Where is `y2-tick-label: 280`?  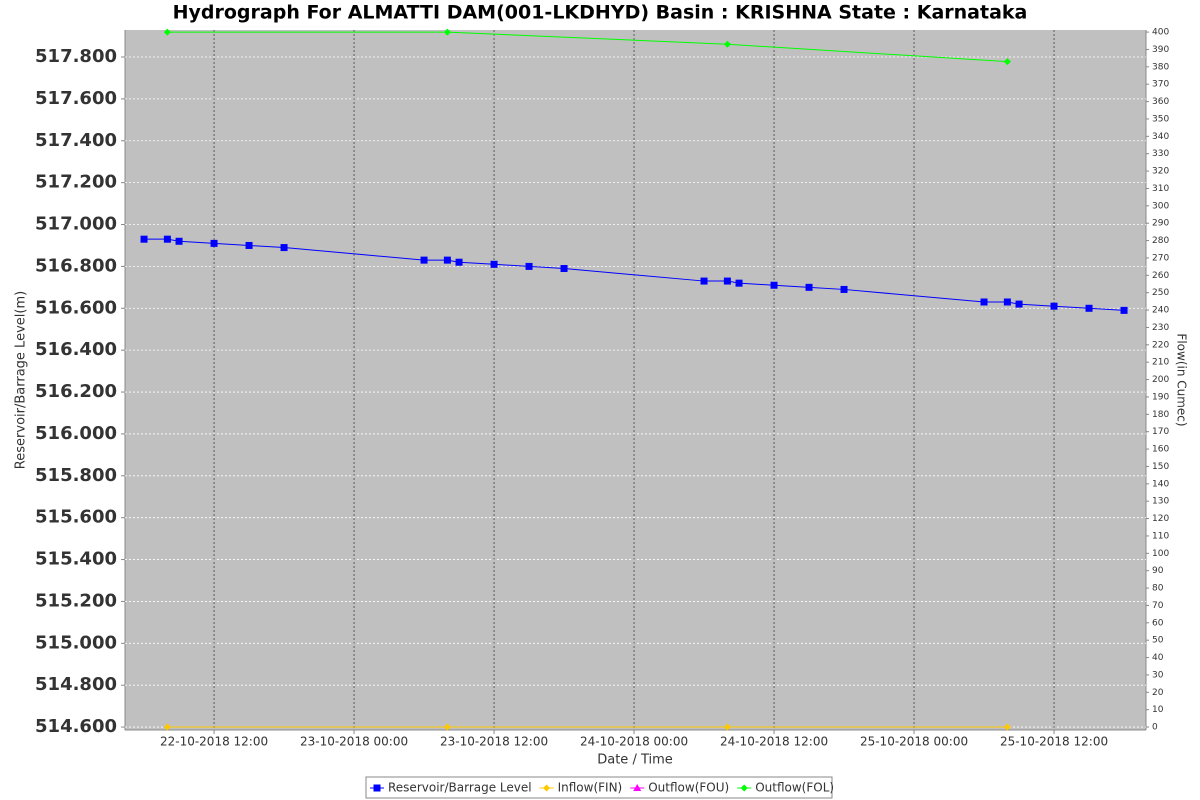
y2-tick-label: 280 is located at coordinates (1160, 241).